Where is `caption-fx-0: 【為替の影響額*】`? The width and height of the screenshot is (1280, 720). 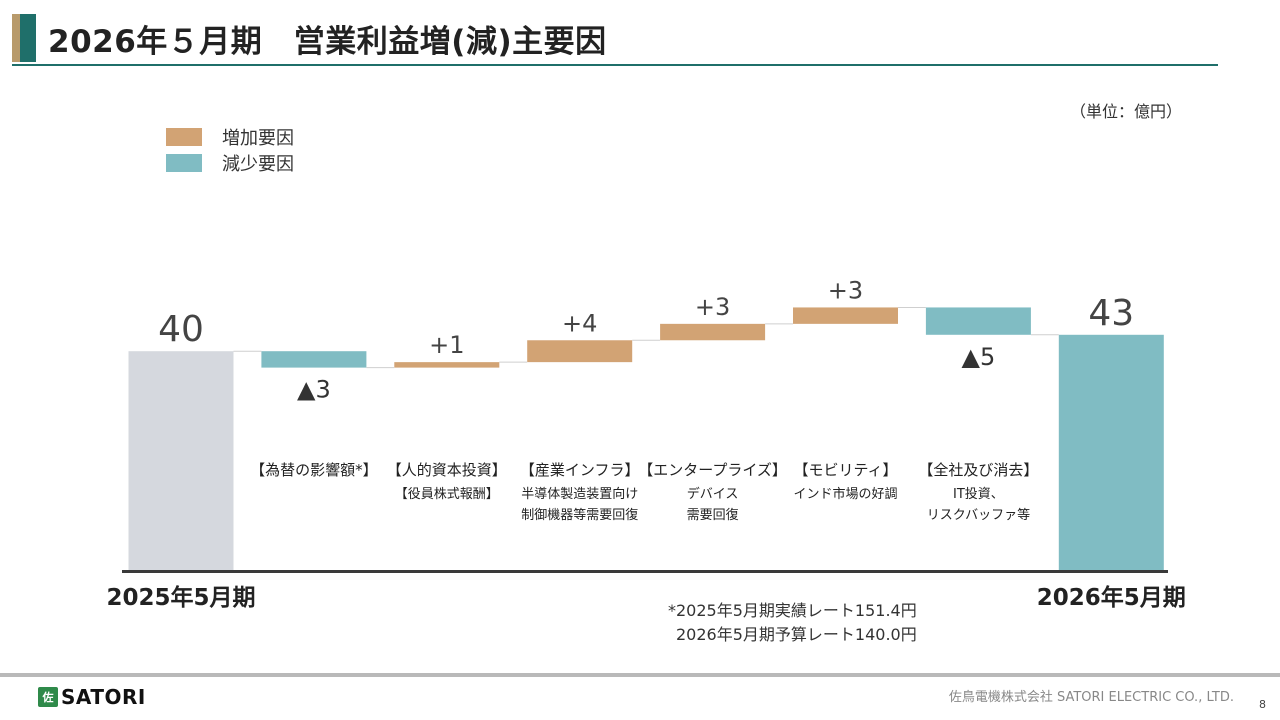 caption-fx-0: 【為替の影響額*】 is located at coordinates (314, 470).